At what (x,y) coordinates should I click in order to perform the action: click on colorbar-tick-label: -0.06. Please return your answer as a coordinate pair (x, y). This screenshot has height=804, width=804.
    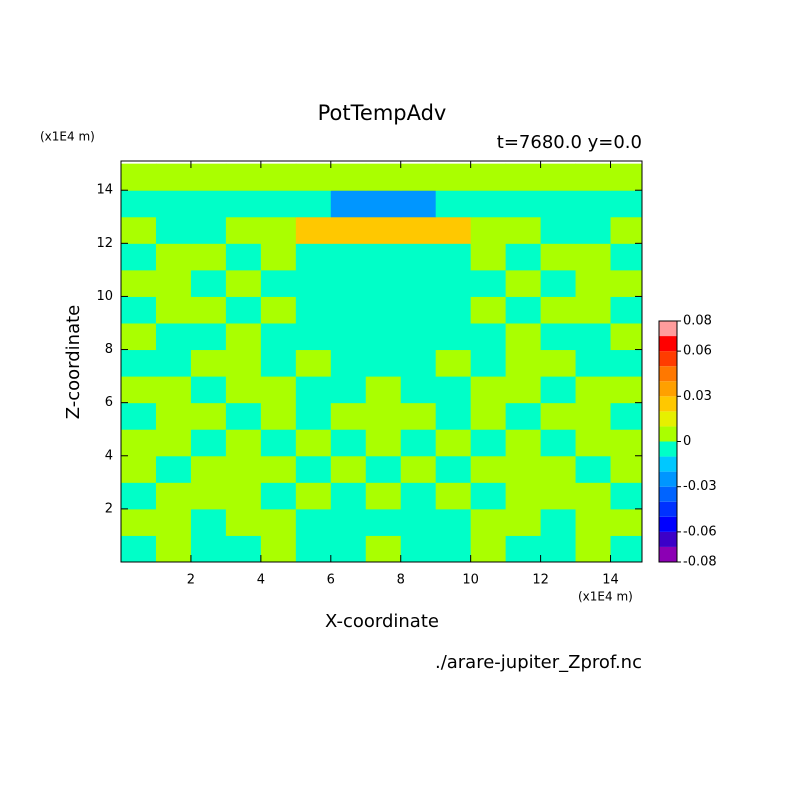
    Looking at the image, I should click on (700, 531).